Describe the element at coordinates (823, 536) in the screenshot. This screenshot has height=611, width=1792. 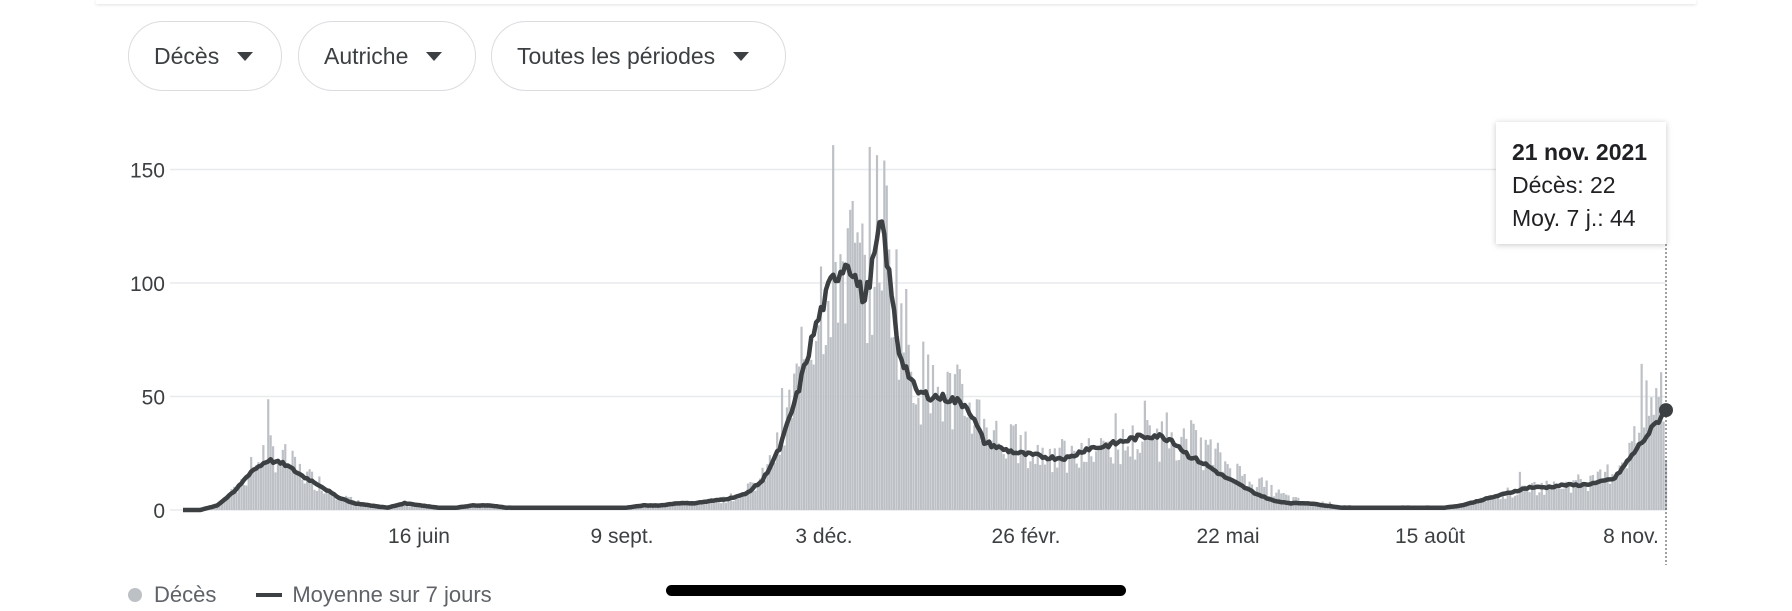
I see `x-tick-label: 3 déc.` at that location.